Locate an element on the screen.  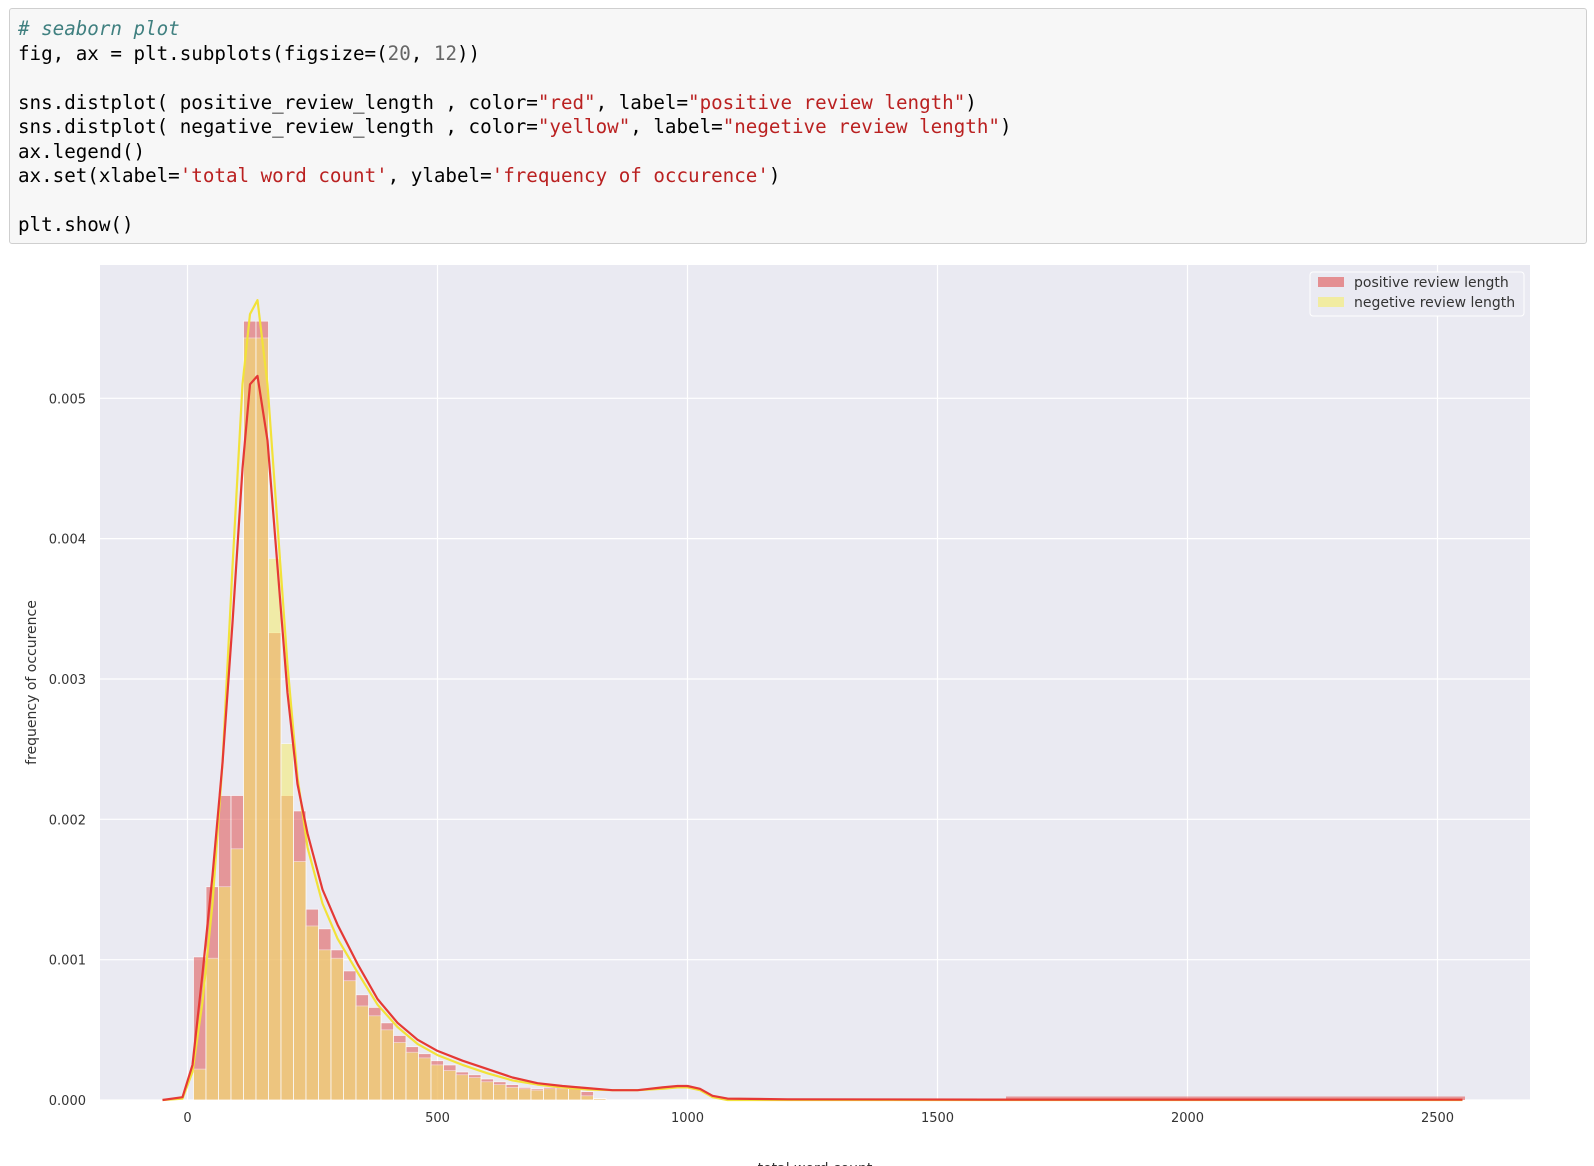
y-tick-label: 0.002 is located at coordinates (67, 820).